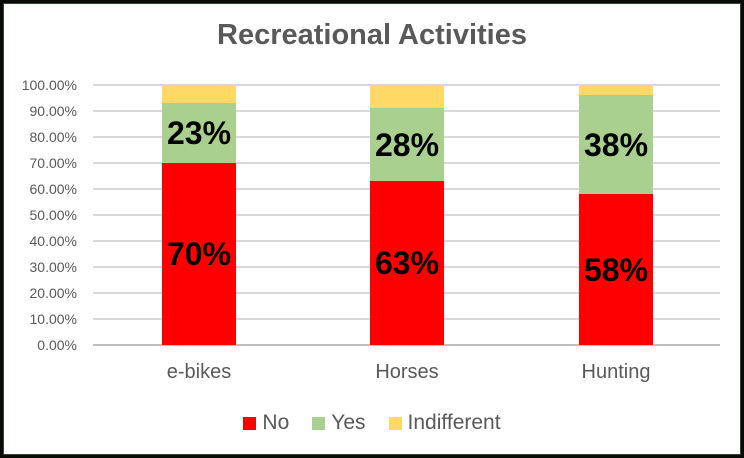 The width and height of the screenshot is (744, 458). I want to click on data-label: 23%, so click(199, 133).